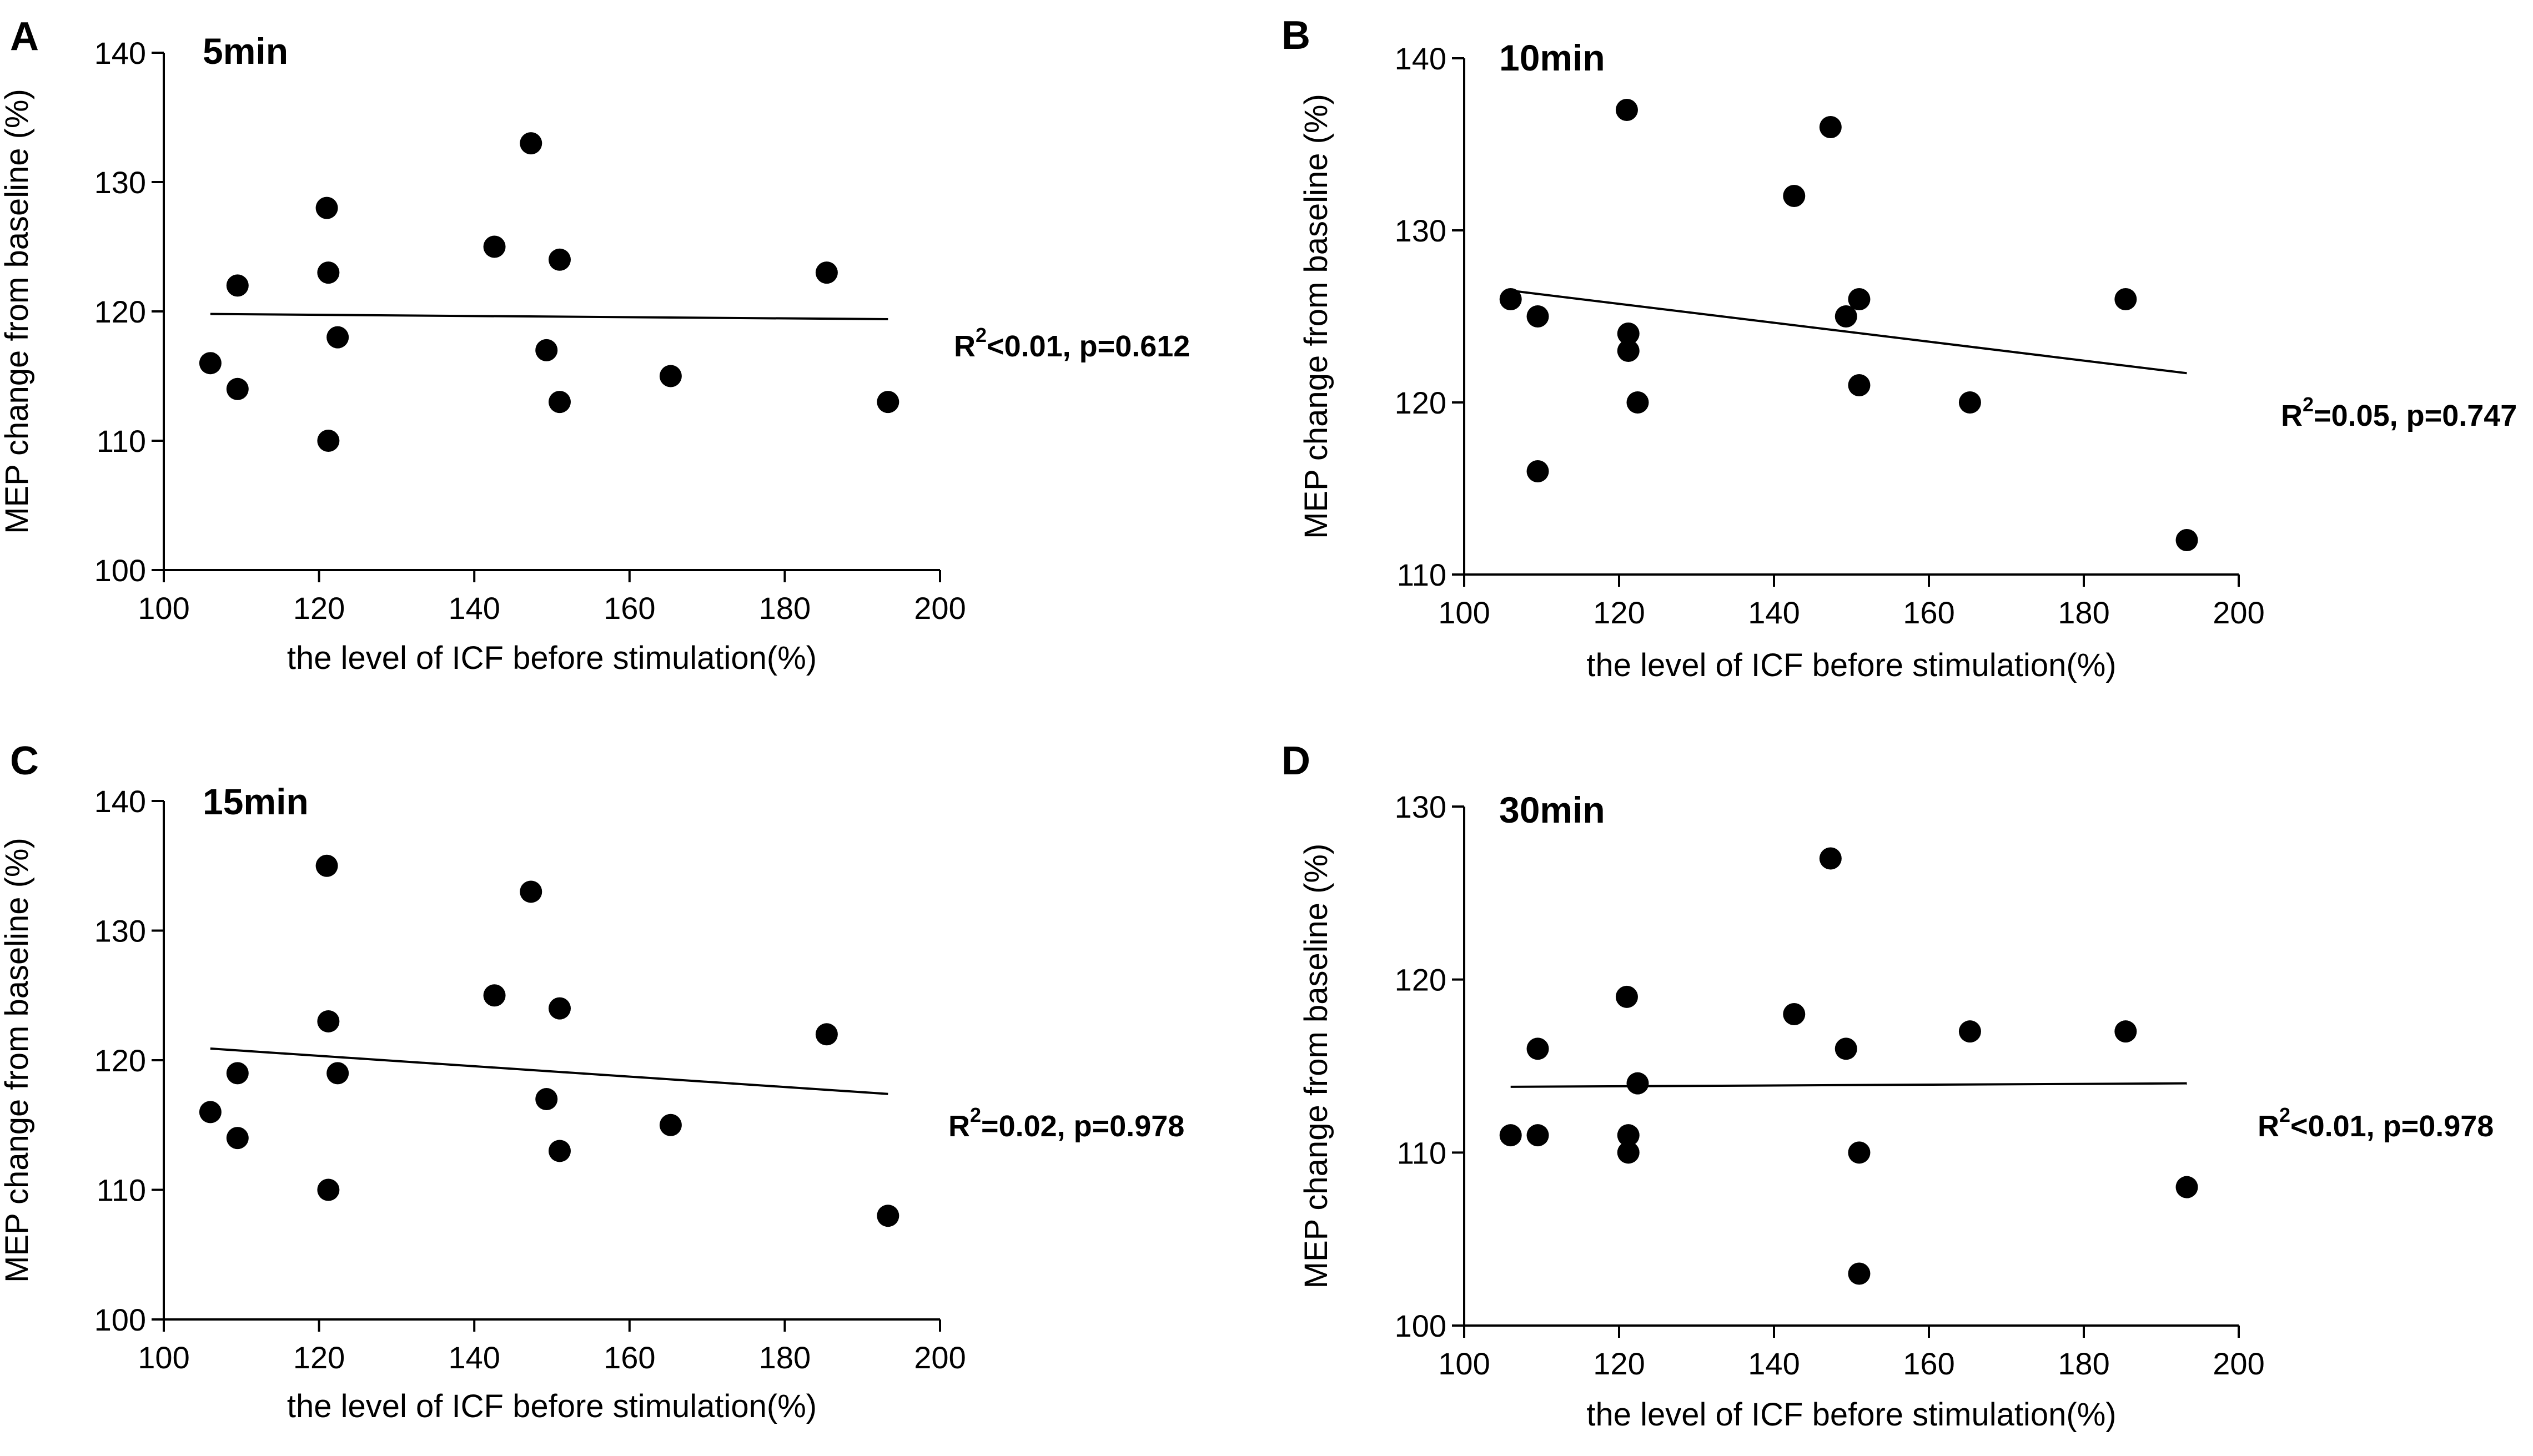 This screenshot has width=2533, height=1456. I want to click on stats-annotation: R2=0.02, p=0.978, so click(1066, 1123).